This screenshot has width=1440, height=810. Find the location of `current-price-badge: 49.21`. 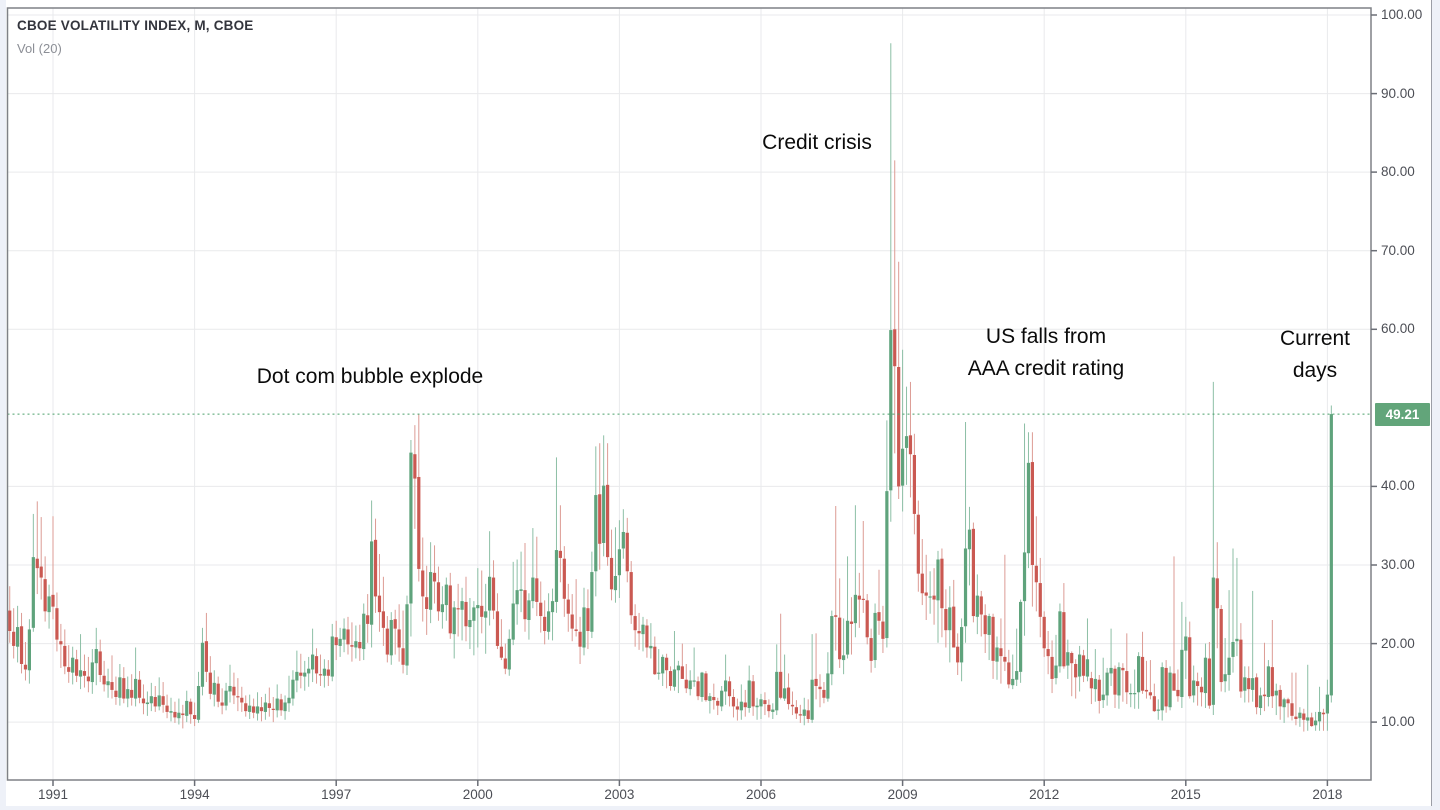

current-price-badge: 49.21 is located at coordinates (1402, 414).